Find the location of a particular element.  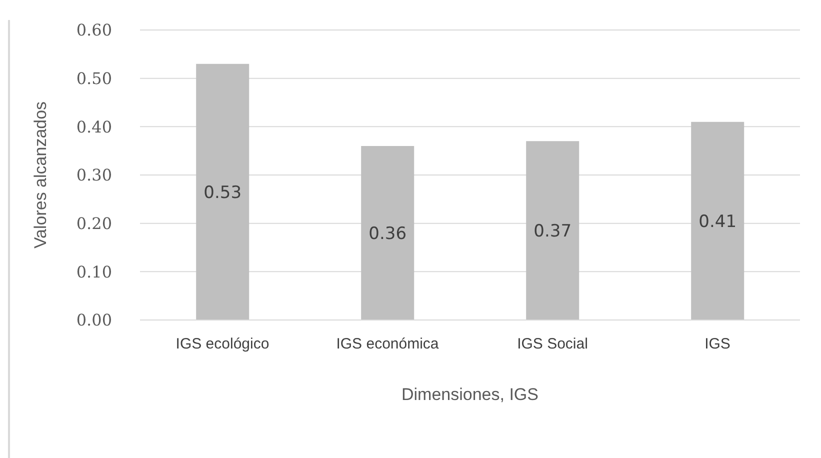

data-label: 0.53 is located at coordinates (223, 192).